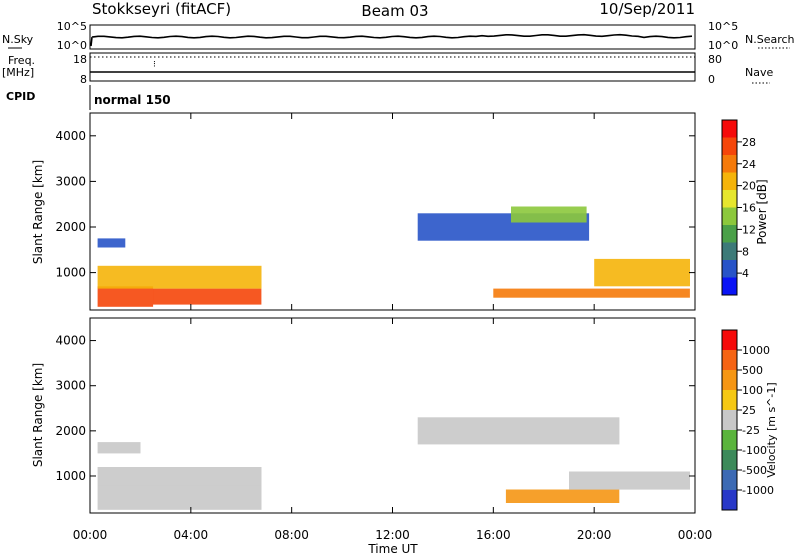  I want to click on velocity-colorbar-tick-label: -500, so click(754, 470).